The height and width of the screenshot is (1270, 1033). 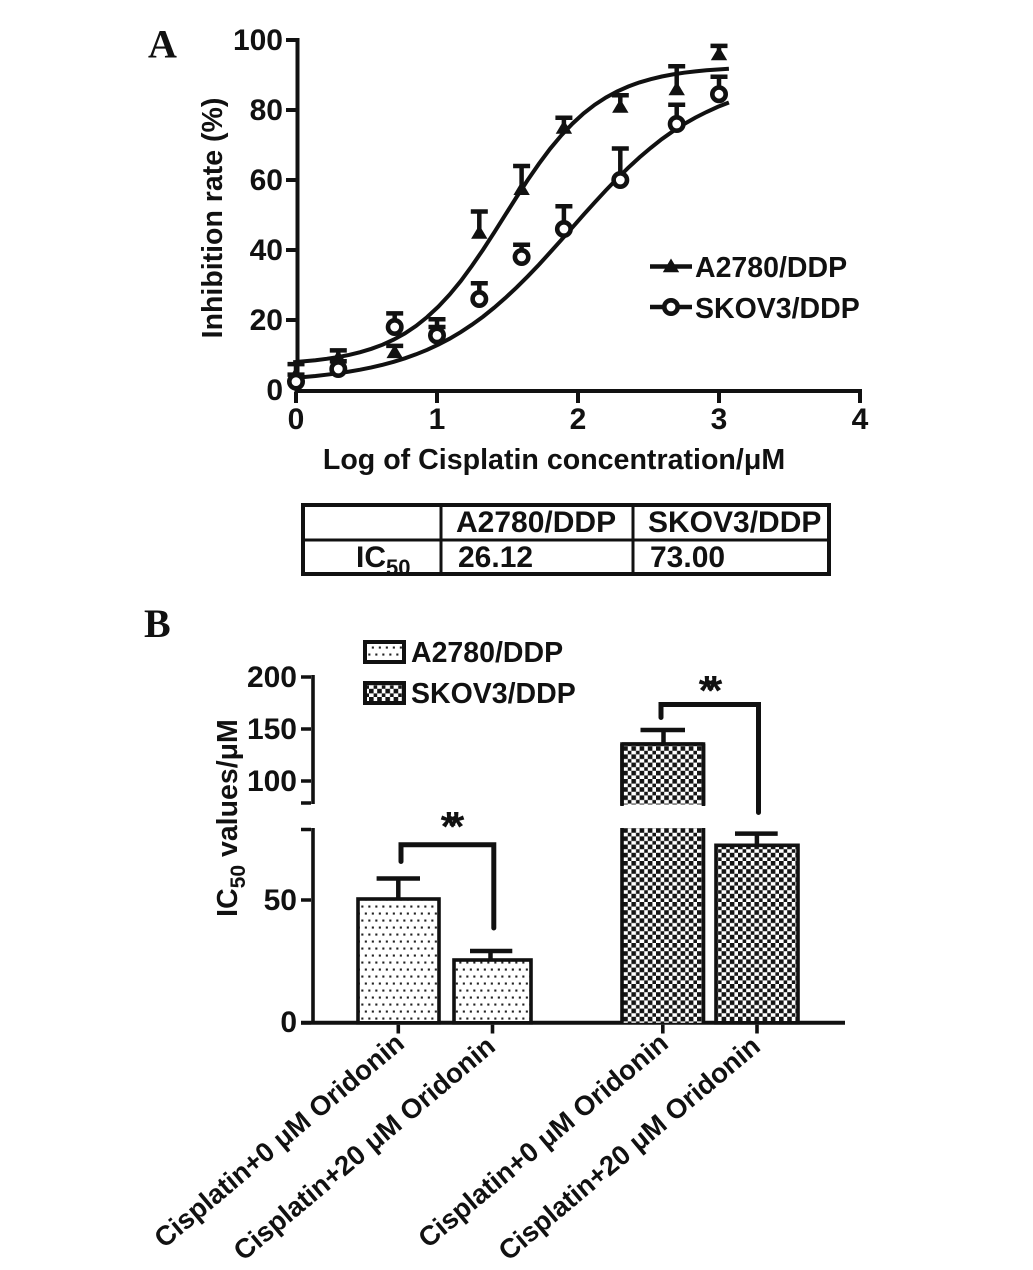 What do you see at coordinates (157, 623) in the screenshot?
I see `svg-text: B` at bounding box center [157, 623].